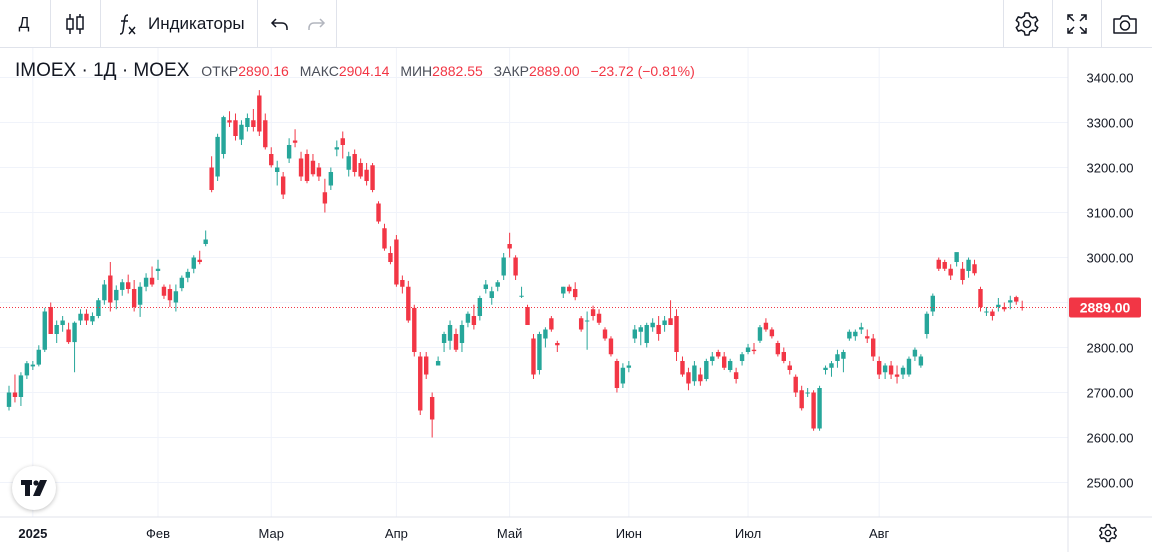  I want to click on fullscreen-icon, so click(1077, 23).